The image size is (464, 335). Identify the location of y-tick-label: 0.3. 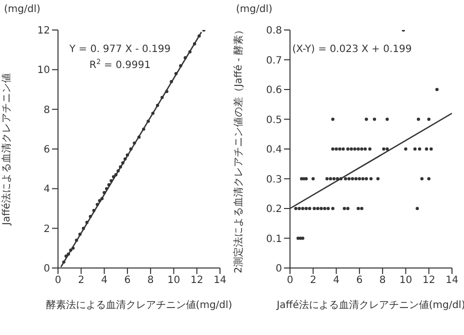
(274, 180).